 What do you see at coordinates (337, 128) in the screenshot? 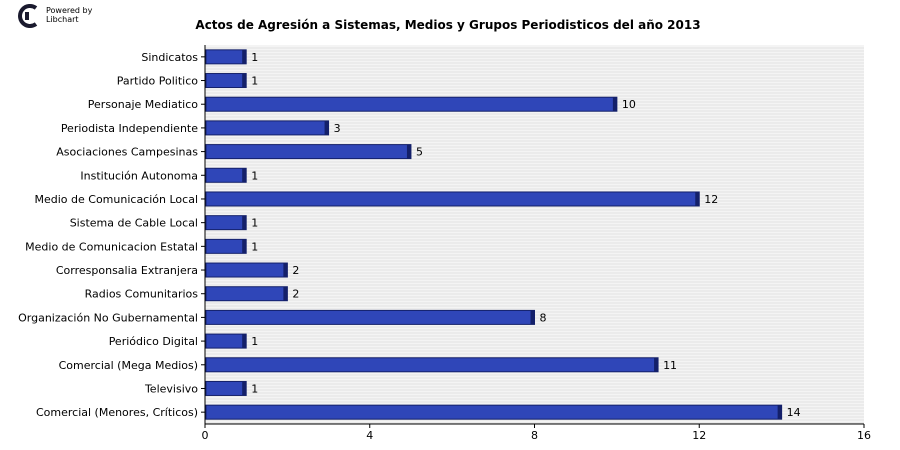
I see `bar-value-label: 3` at bounding box center [337, 128].